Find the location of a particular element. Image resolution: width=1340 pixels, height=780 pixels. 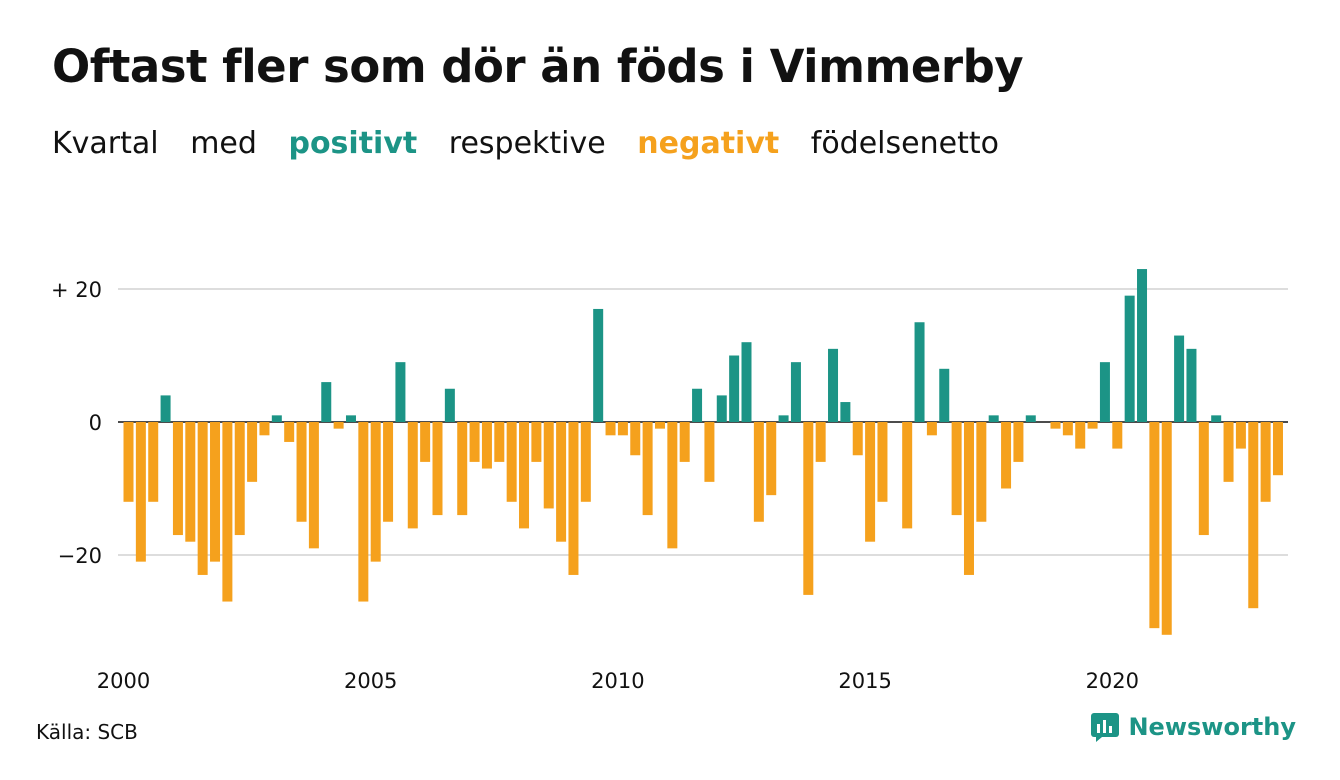

subtitle-positive-label: positivt is located at coordinates (353, 143).